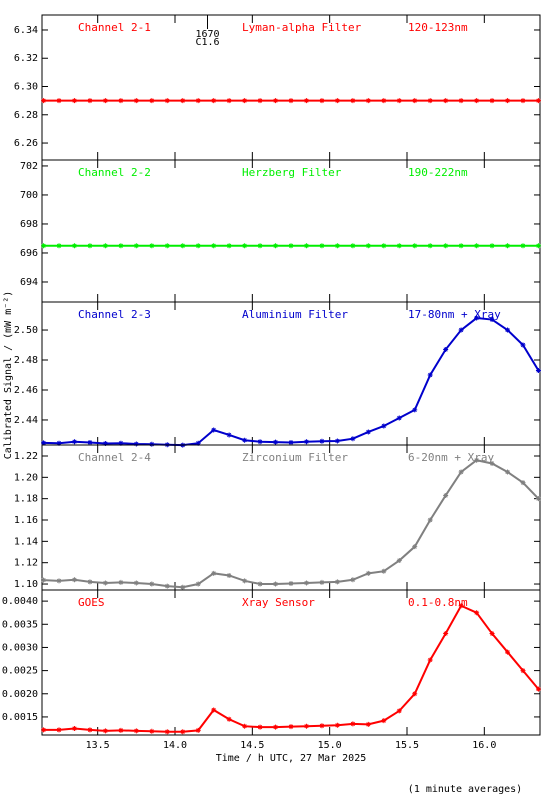 This screenshot has height=800, width=550. What do you see at coordinates (26, 87) in the screenshot?
I see `y-tick-label: 6.30` at bounding box center [26, 87].